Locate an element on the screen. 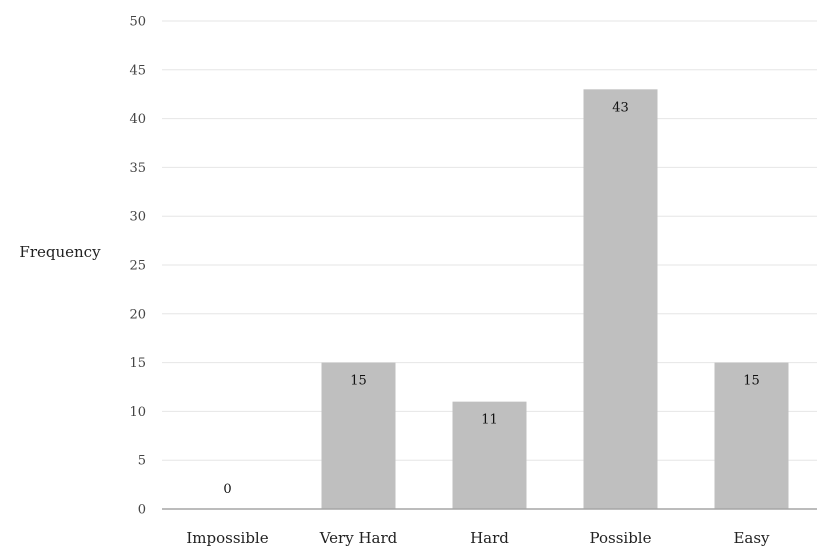 The width and height of the screenshot is (817, 550). y-tick-label: 20 is located at coordinates (137, 314).